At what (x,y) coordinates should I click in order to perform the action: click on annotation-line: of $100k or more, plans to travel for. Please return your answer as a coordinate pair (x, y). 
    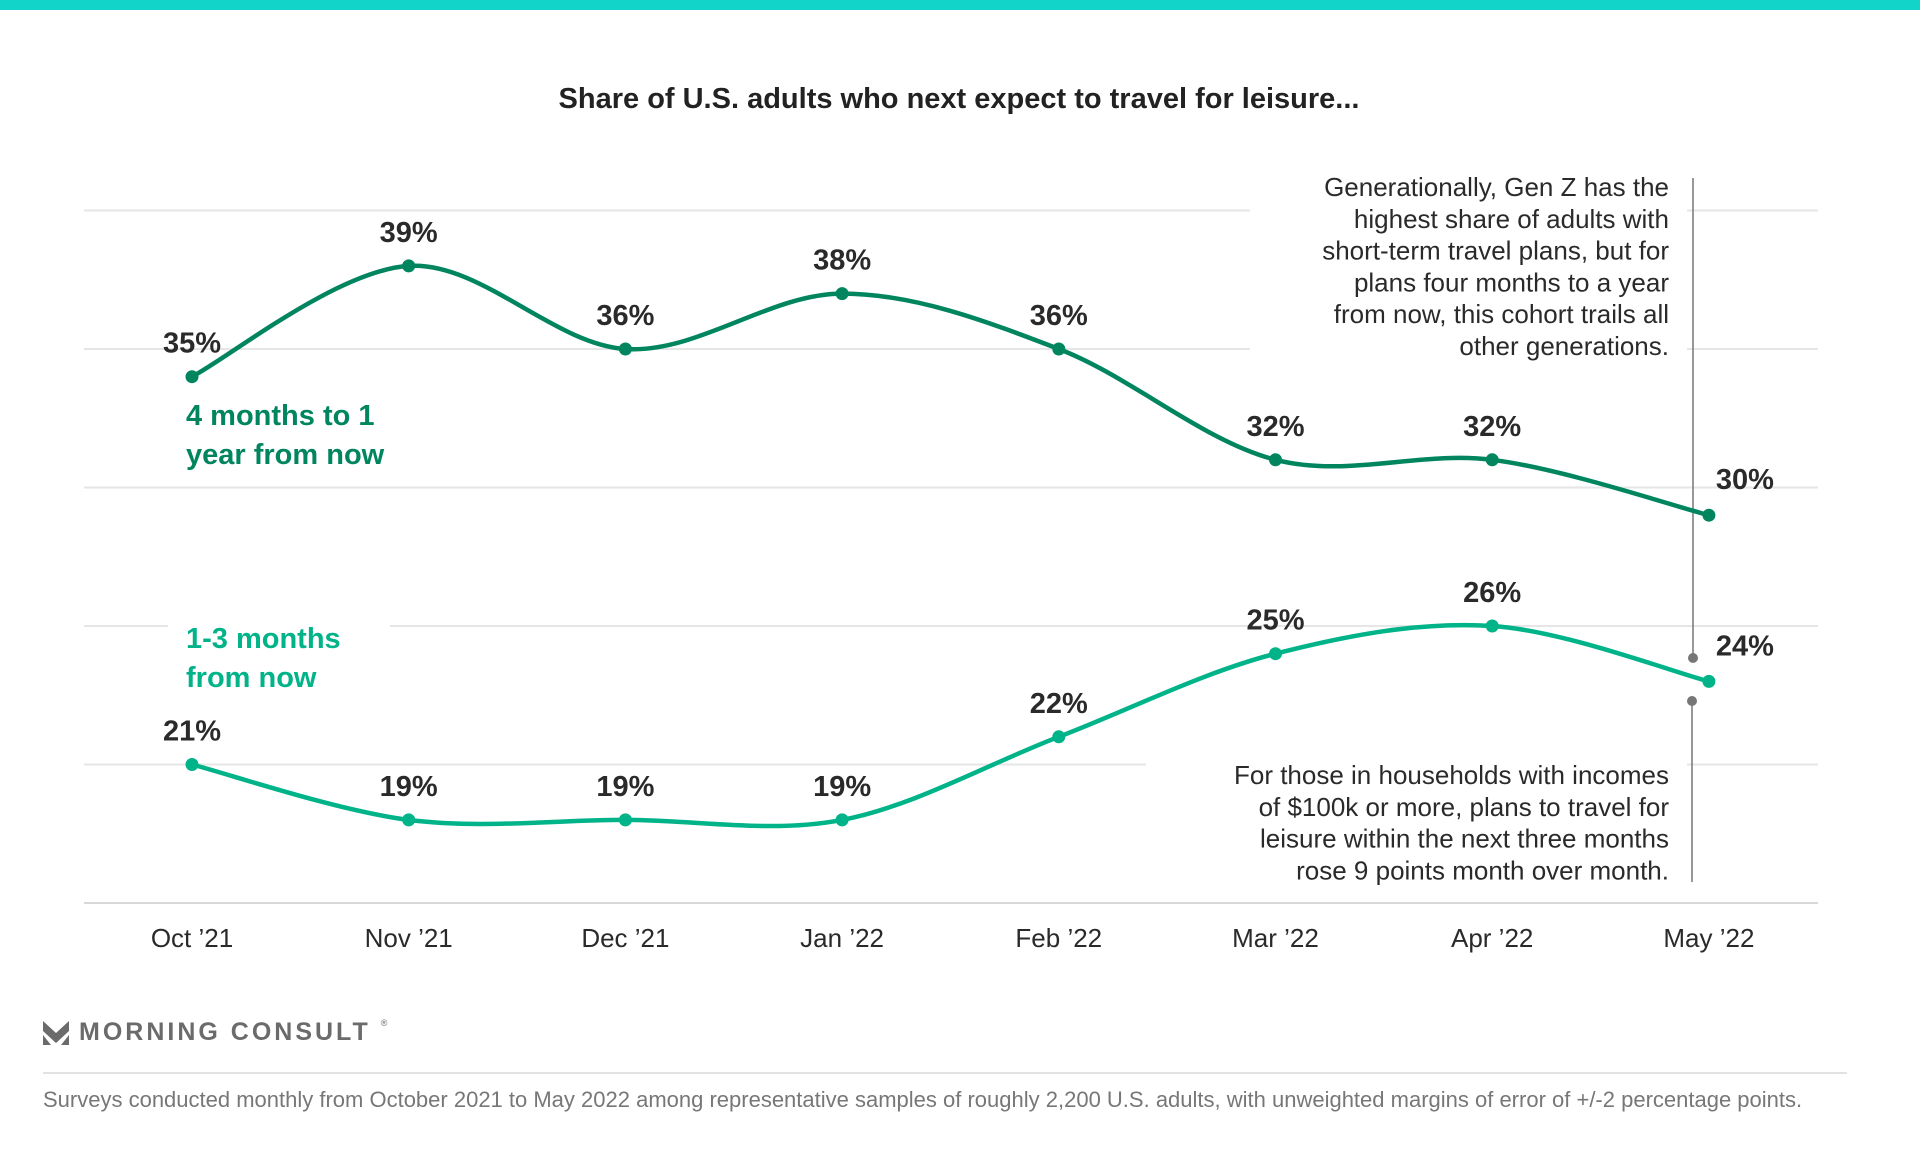
    Looking at the image, I should click on (1464, 807).